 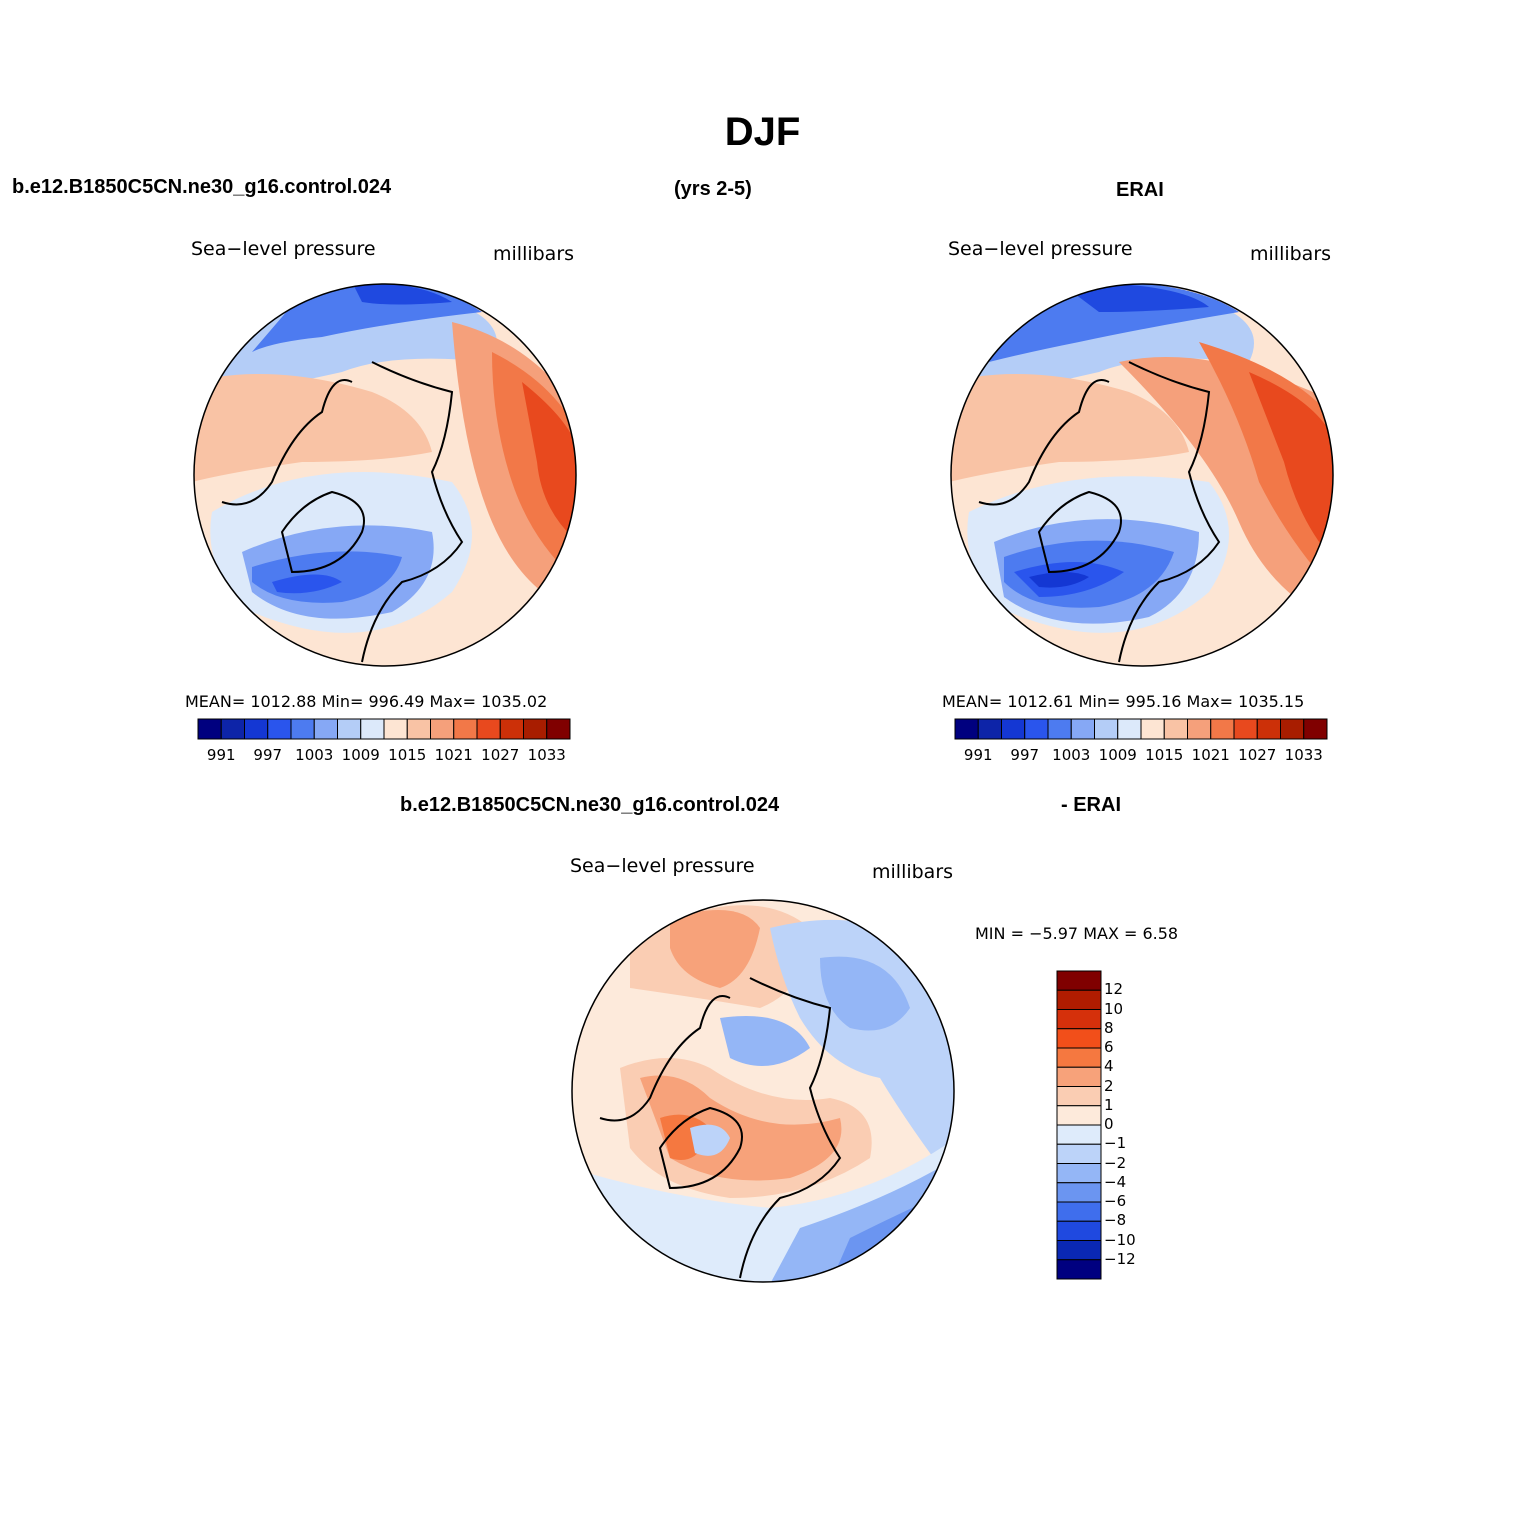 What do you see at coordinates (762, 132) in the screenshot?
I see `figure-title: DJF` at bounding box center [762, 132].